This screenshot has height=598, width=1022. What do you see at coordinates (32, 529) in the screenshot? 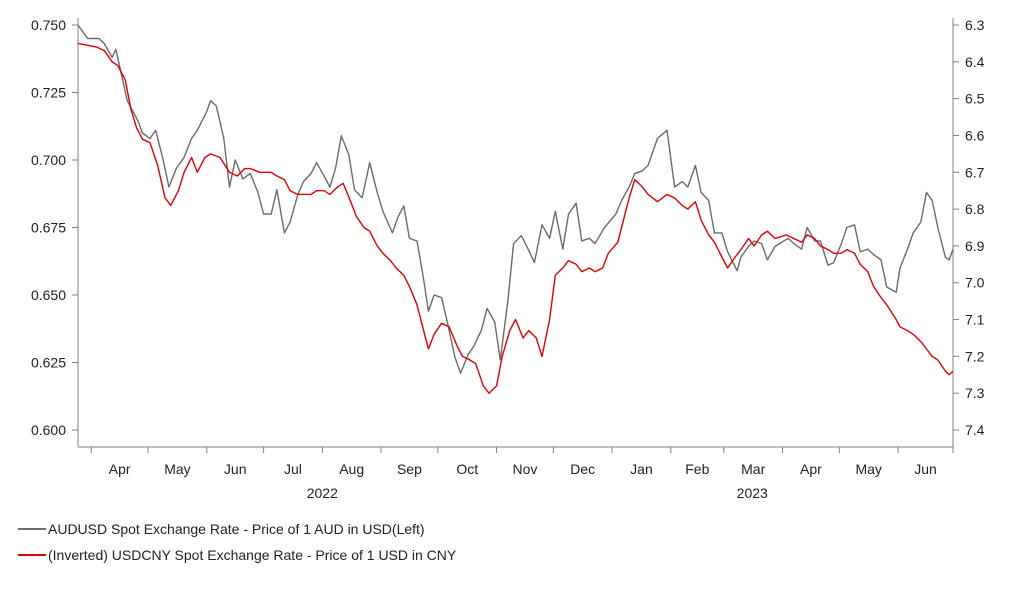
I see `legend-swatch-audusd` at bounding box center [32, 529].